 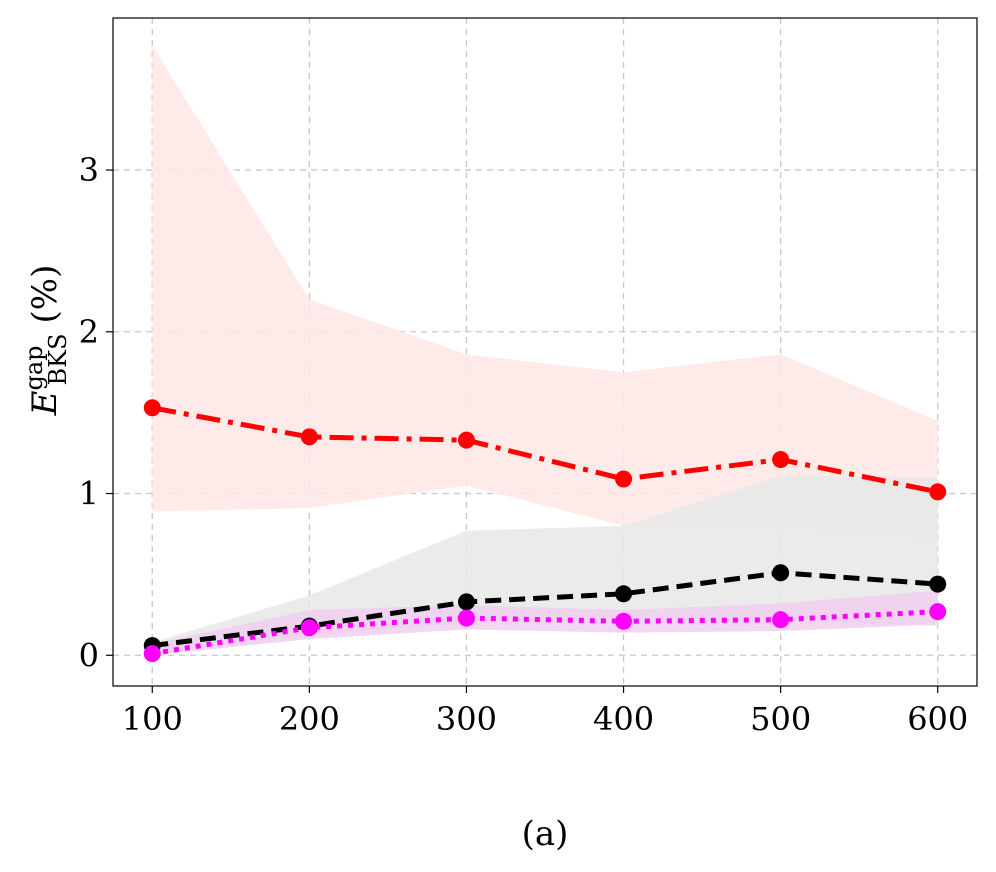 What do you see at coordinates (545, 450) in the screenshot?
I see `series-line-red` at bounding box center [545, 450].